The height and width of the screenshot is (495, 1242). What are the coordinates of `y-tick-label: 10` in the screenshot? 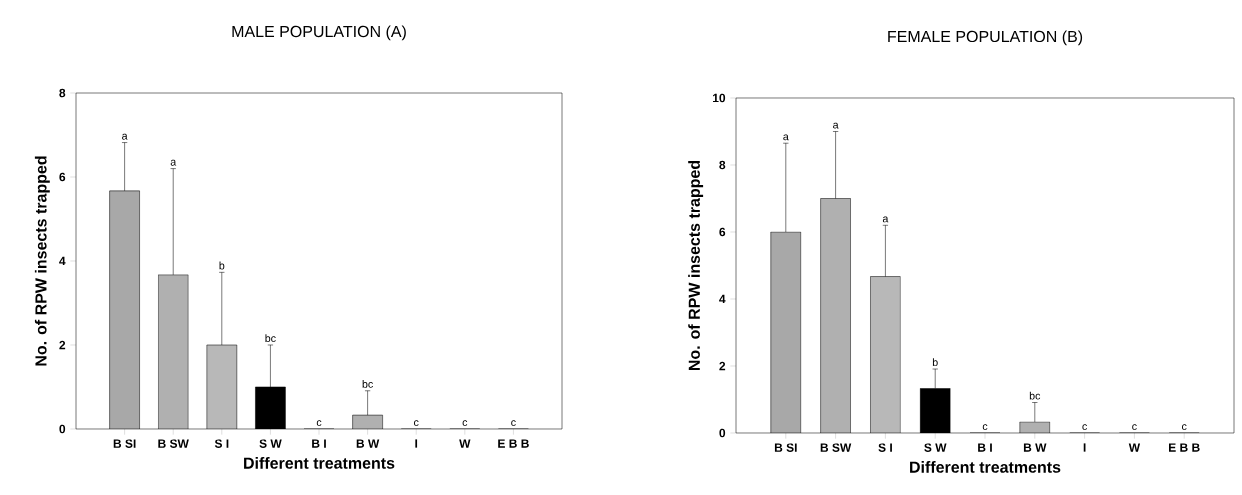 It's located at (719, 98).